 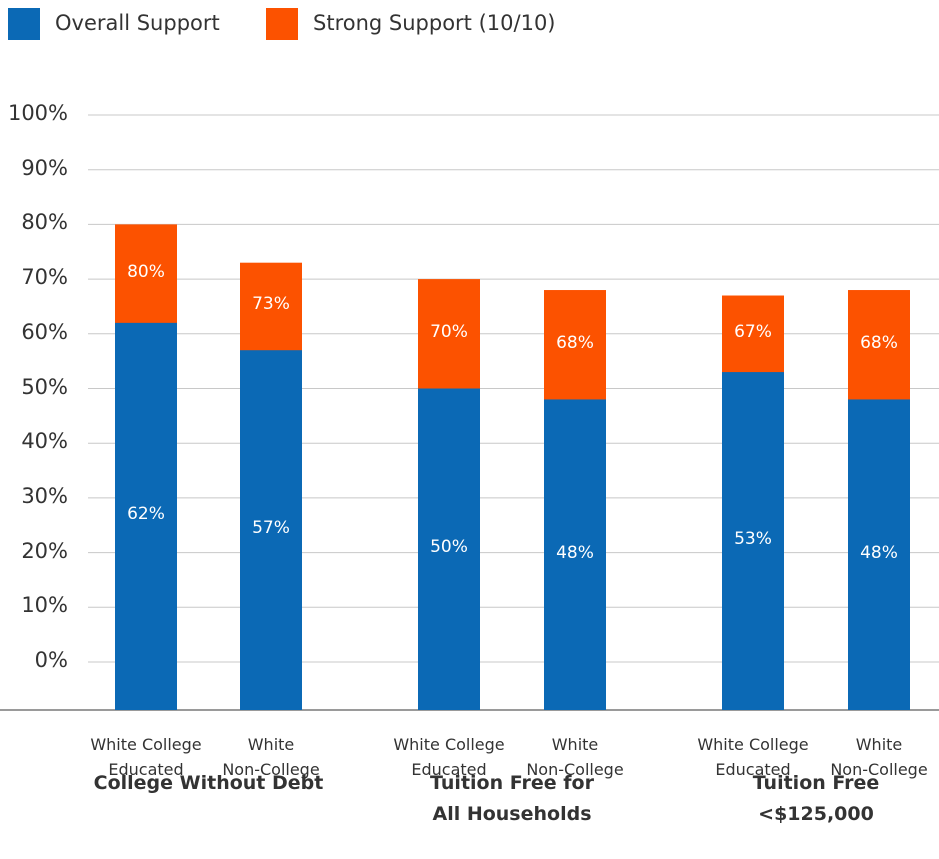 What do you see at coordinates (44, 605) in the screenshot?
I see `y-tick-label: 10%` at bounding box center [44, 605].